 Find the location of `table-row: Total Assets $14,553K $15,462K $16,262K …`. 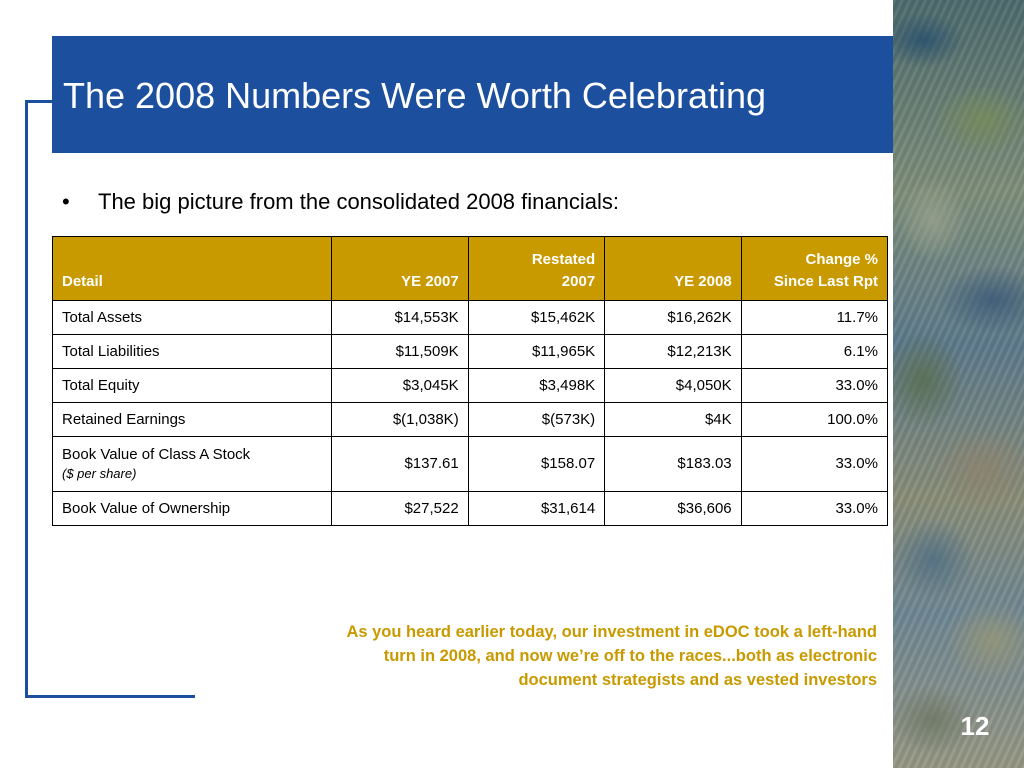

table-row: Total Assets $14,553K $15,462K $16,262K … is located at coordinates (470, 317).